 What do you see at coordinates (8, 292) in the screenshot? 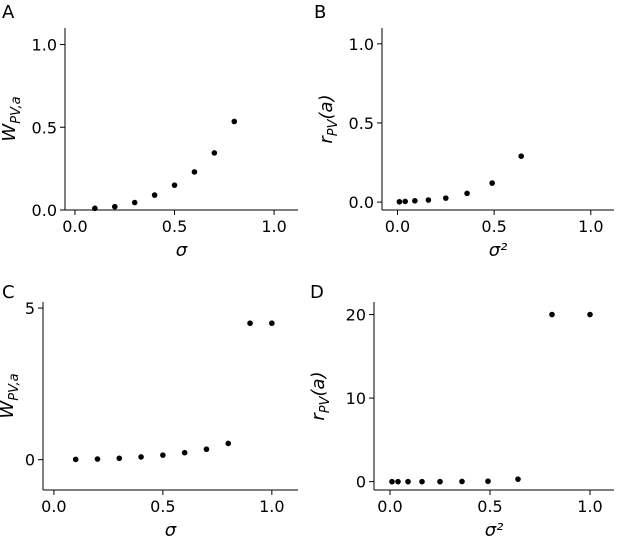
I see `panel-letter: C` at bounding box center [8, 292].